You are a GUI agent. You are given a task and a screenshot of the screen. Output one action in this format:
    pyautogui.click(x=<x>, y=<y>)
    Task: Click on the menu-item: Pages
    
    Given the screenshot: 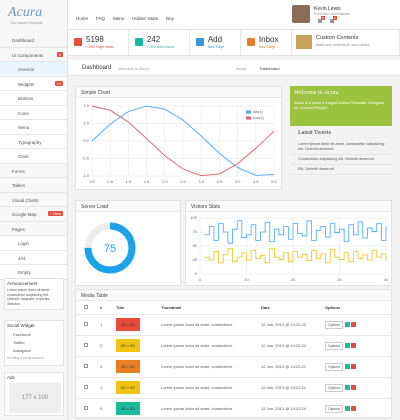 What is the action you would take?
    pyautogui.click(x=33, y=229)
    